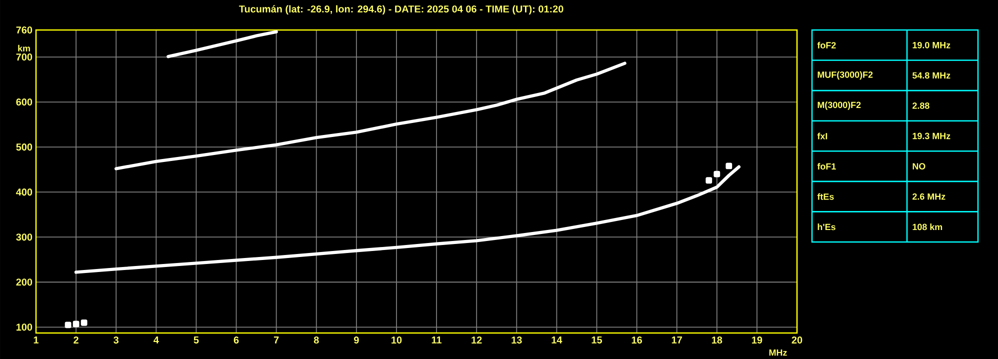 This screenshot has height=359, width=998. Describe the element at coordinates (822, 136) in the screenshot. I see `category-label: fxI` at that location.